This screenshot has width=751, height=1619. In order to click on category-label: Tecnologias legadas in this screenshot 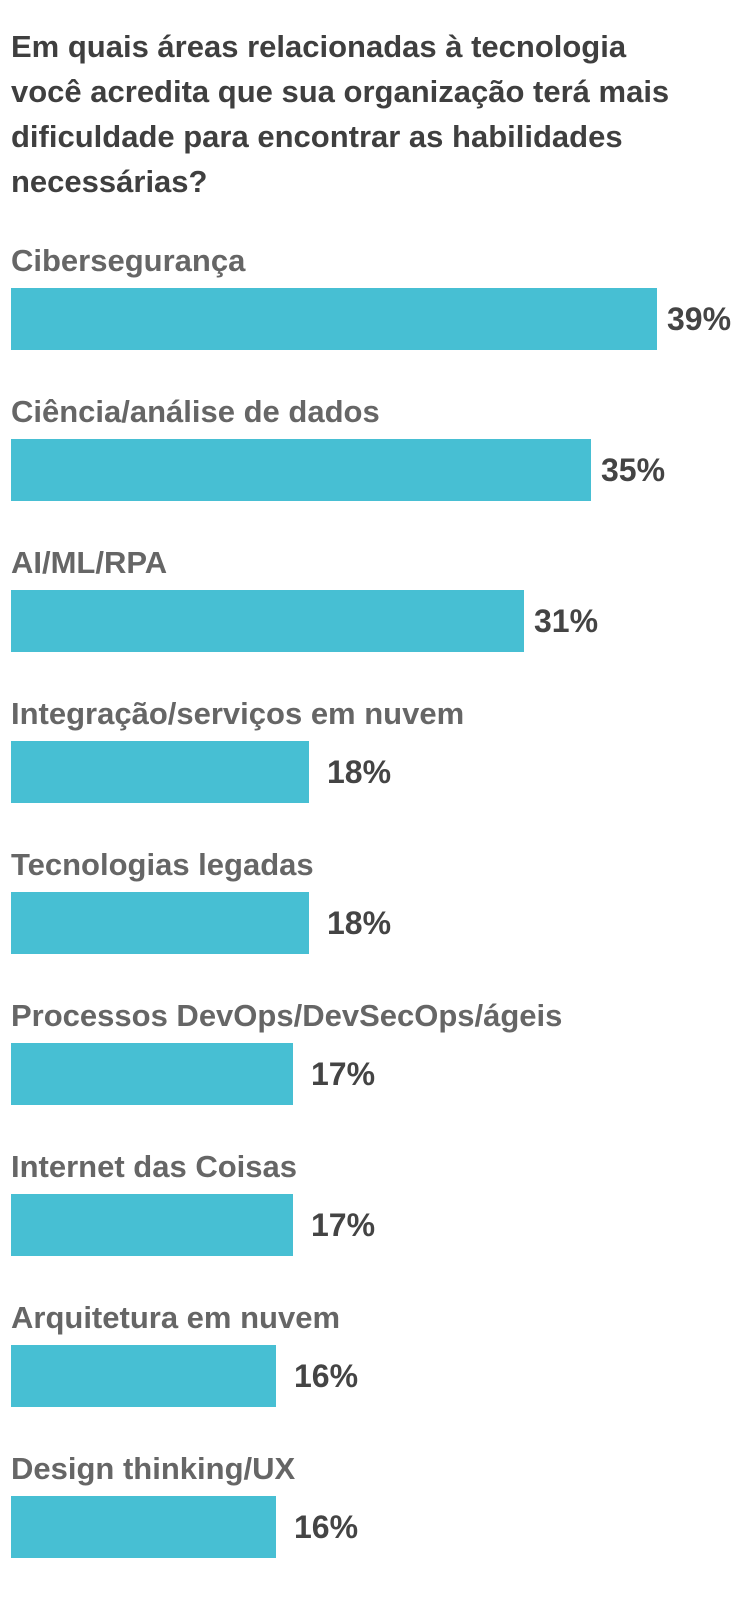, I will do `click(162, 864)`.